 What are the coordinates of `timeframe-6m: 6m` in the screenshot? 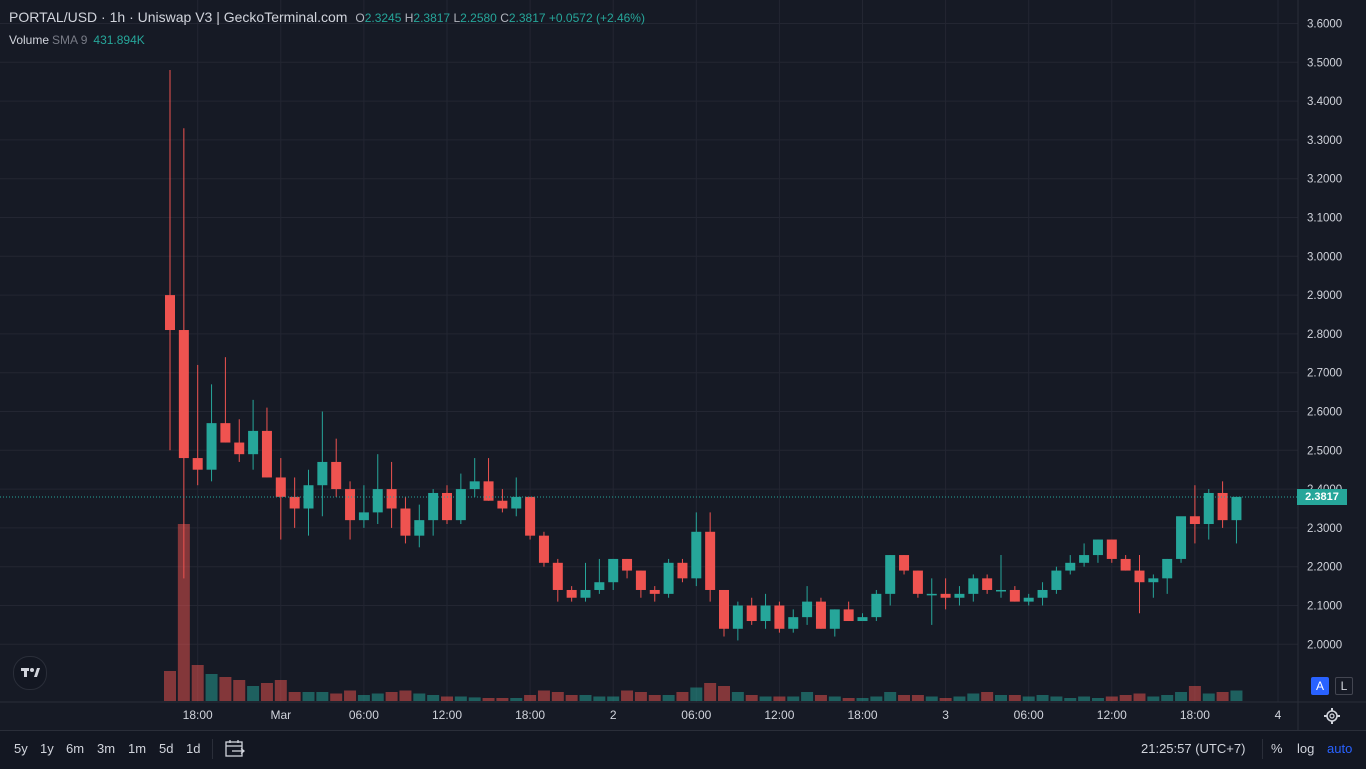 It's located at (75, 748).